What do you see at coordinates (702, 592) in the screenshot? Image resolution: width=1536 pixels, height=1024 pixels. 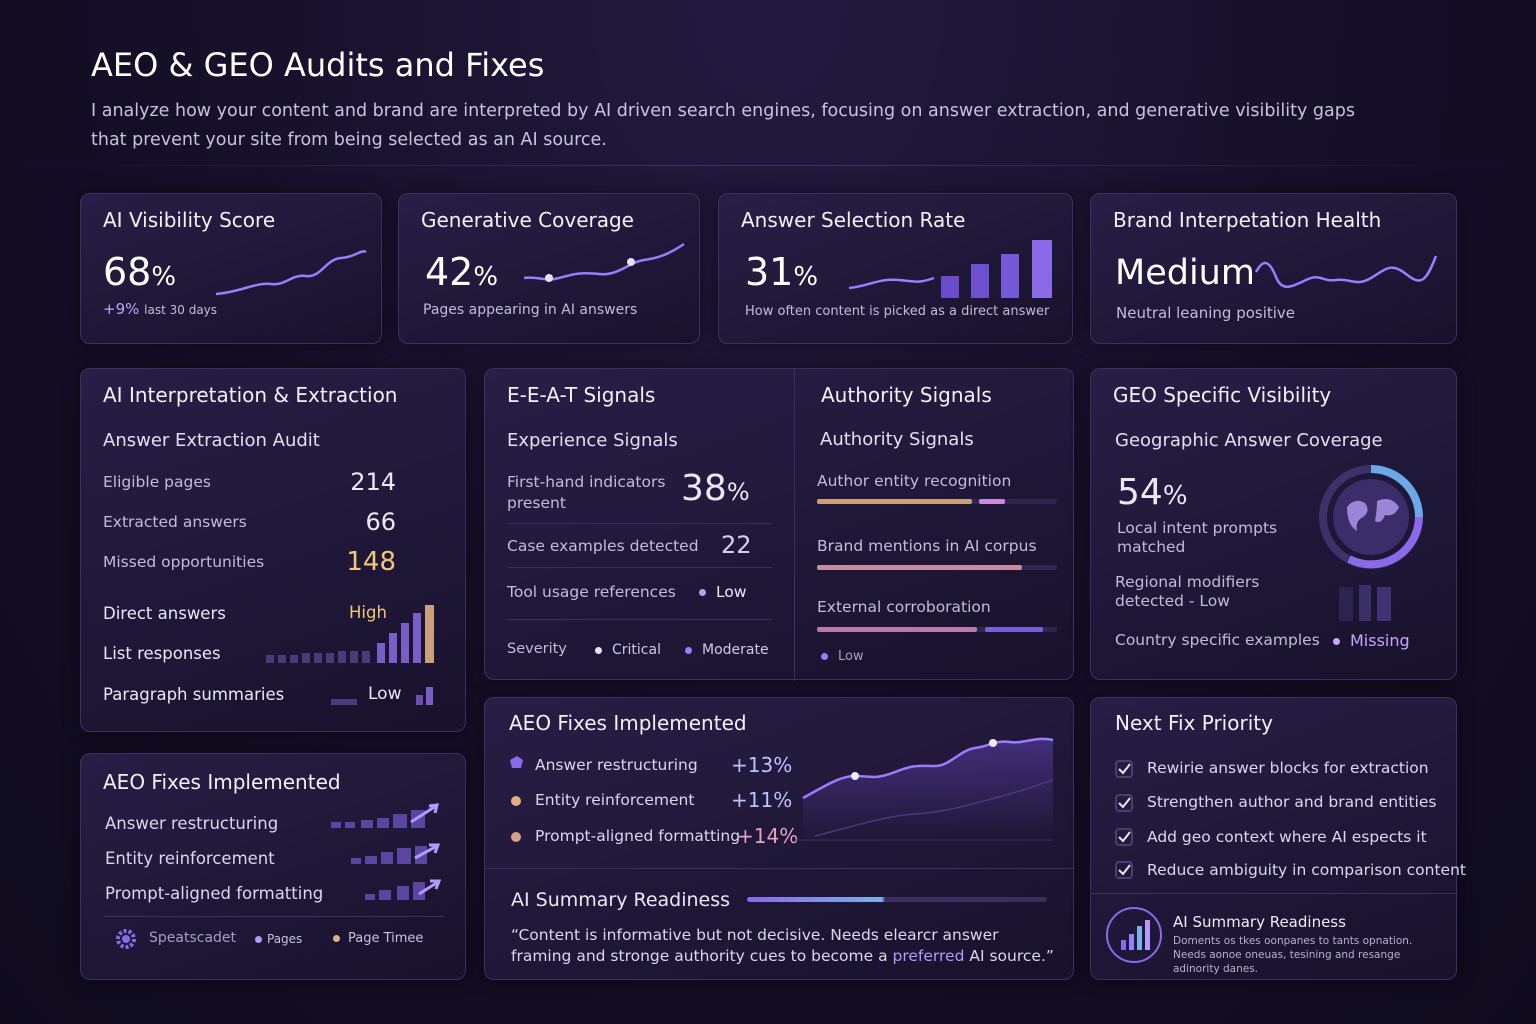 I see `level-dot` at bounding box center [702, 592].